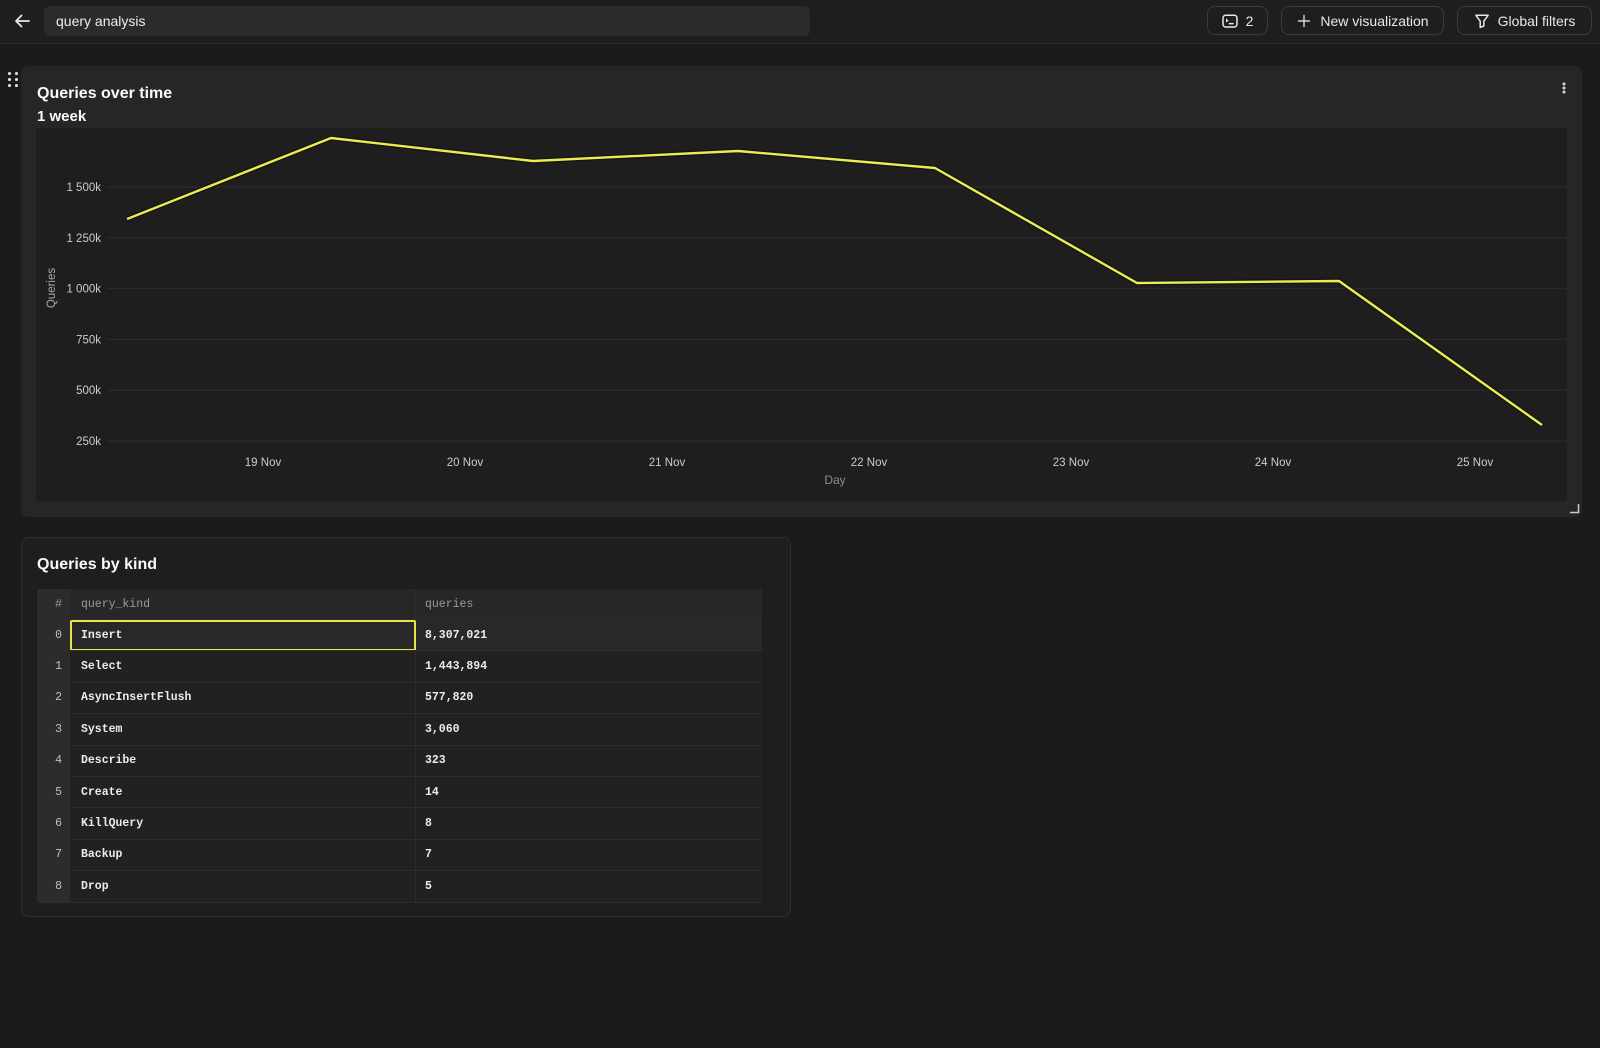 The width and height of the screenshot is (1600, 1048). What do you see at coordinates (52, 288) in the screenshot?
I see `svg-text: Queries` at bounding box center [52, 288].